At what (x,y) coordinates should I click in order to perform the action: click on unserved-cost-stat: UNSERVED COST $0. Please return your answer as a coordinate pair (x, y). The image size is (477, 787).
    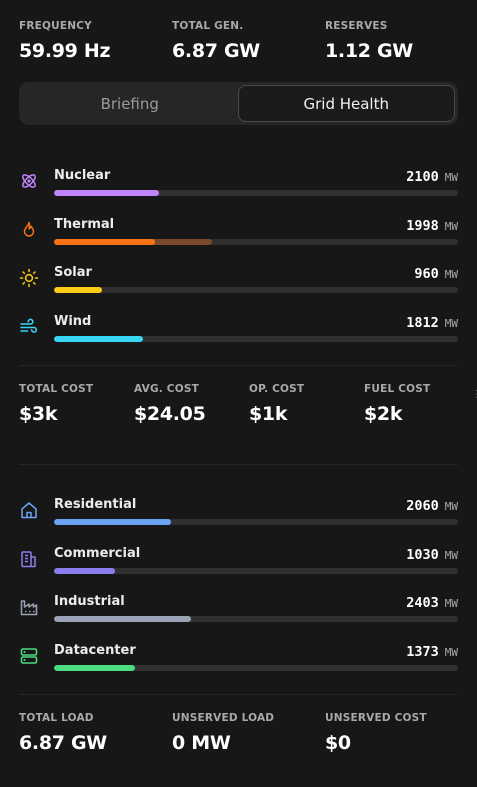
    Looking at the image, I should click on (401, 733).